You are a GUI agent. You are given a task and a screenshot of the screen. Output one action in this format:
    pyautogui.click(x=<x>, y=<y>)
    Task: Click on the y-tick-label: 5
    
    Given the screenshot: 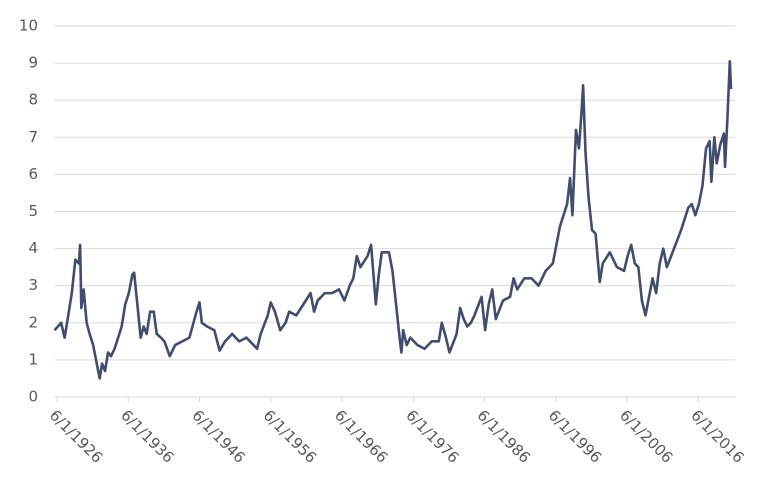 What is the action you would take?
    pyautogui.click(x=33, y=211)
    